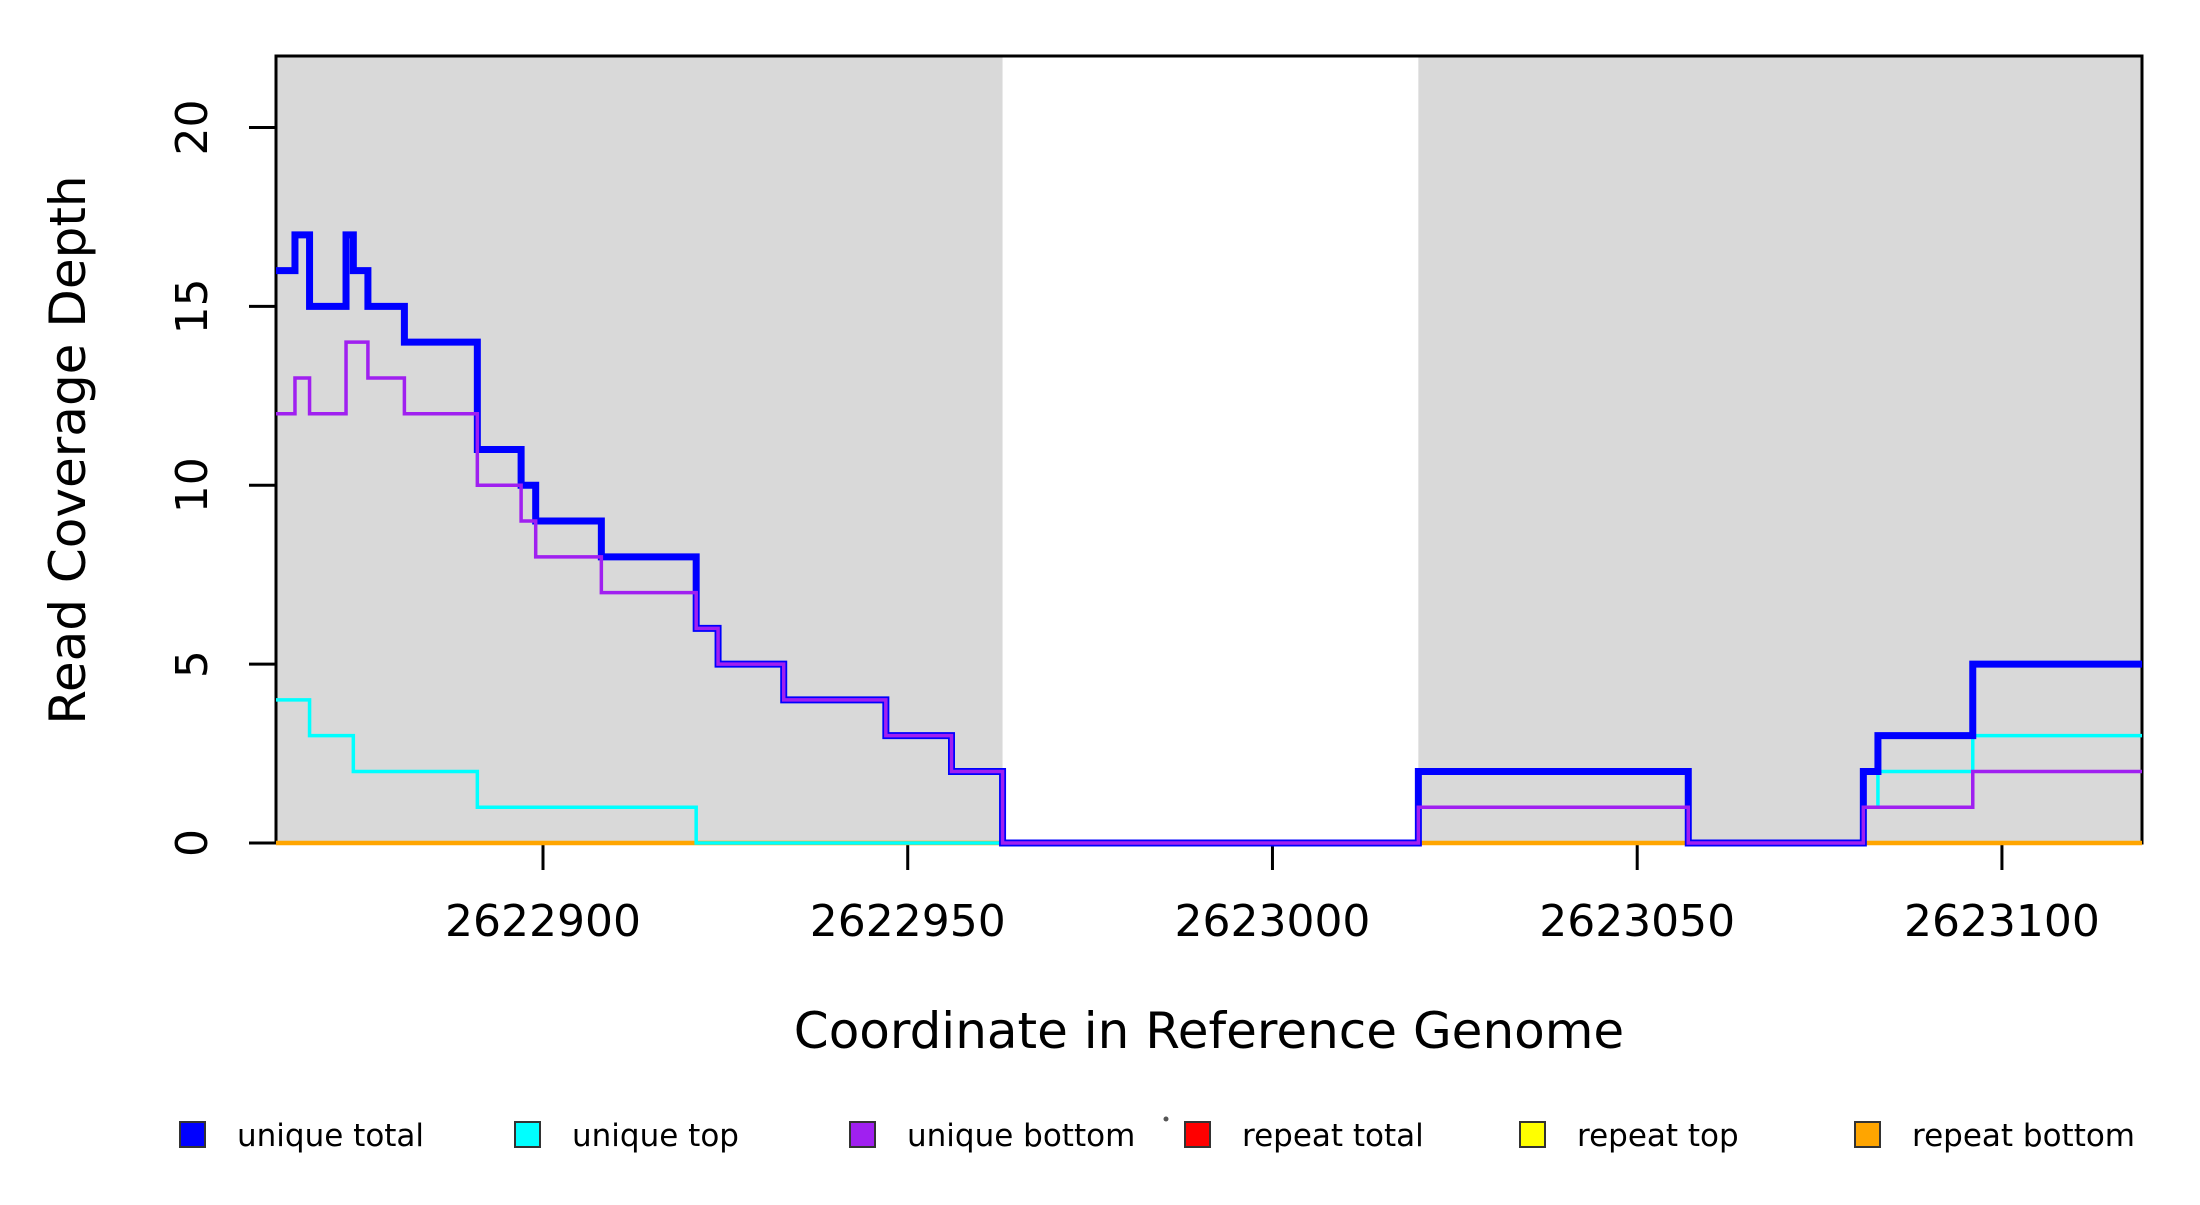 The image size is (2200, 1205). I want to click on y-tick-label-20: 20, so click(192, 128).